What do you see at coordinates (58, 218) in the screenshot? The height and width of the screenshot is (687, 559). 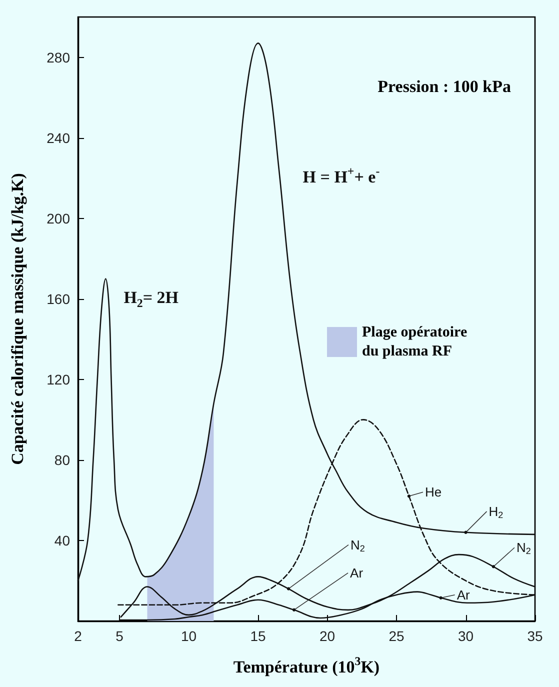 I see `y-tick-label: 200` at bounding box center [58, 218].